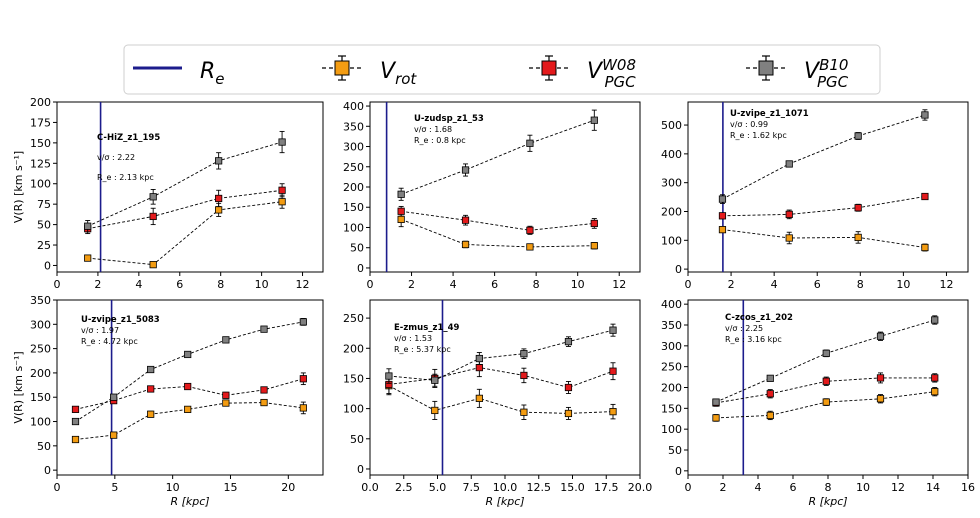 Image resolution: width=980 pixels, height=518 pixels. I want to click on y-tick-label: 75, so click(44, 204).